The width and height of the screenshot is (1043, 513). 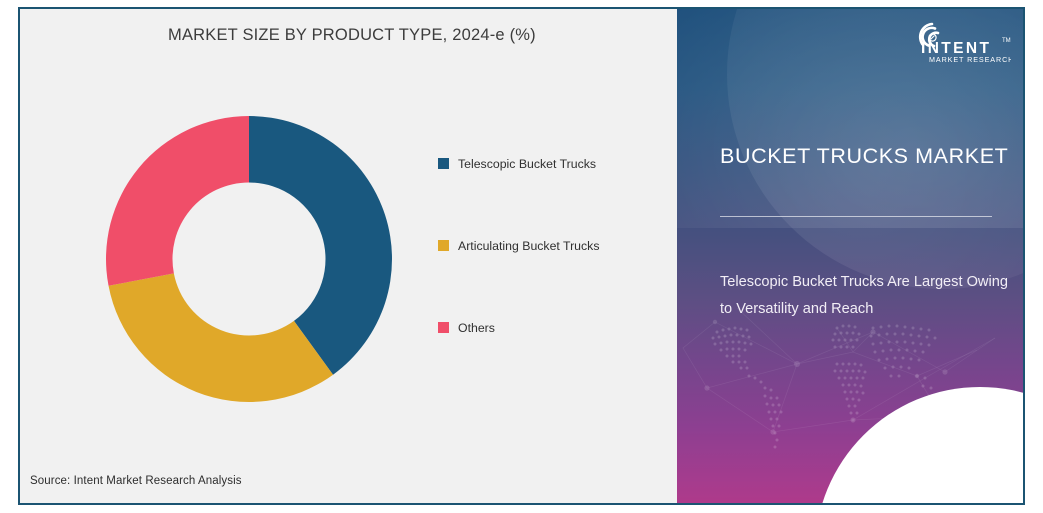 I want to click on logo-trademark: TM, so click(x=1006, y=41).